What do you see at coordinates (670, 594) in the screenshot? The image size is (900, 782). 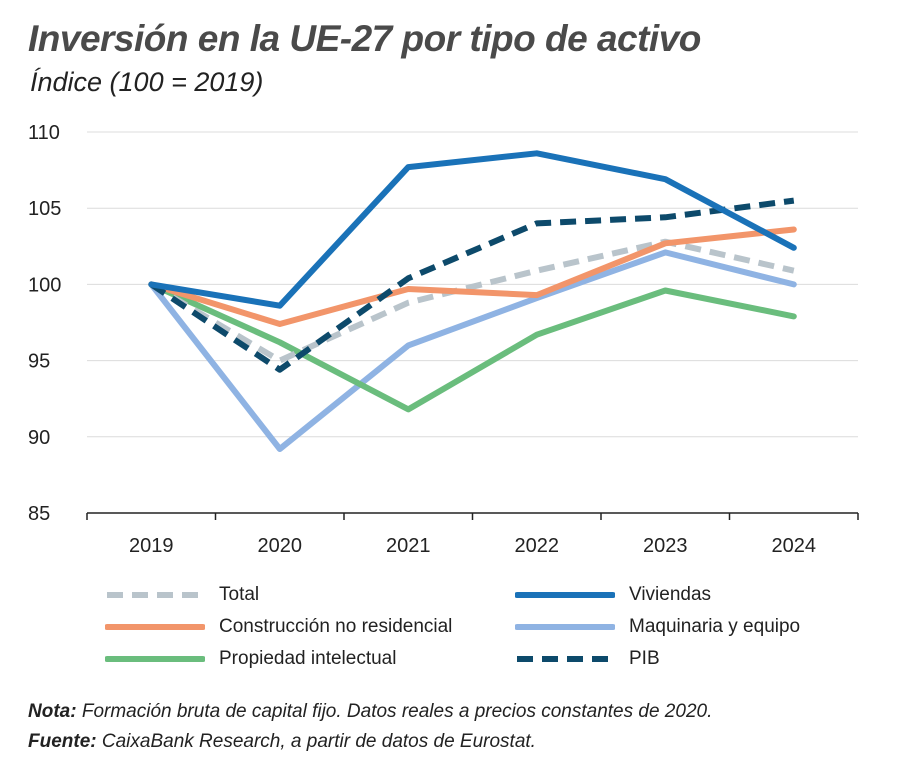 I see `legend-label: Viviendas` at bounding box center [670, 594].